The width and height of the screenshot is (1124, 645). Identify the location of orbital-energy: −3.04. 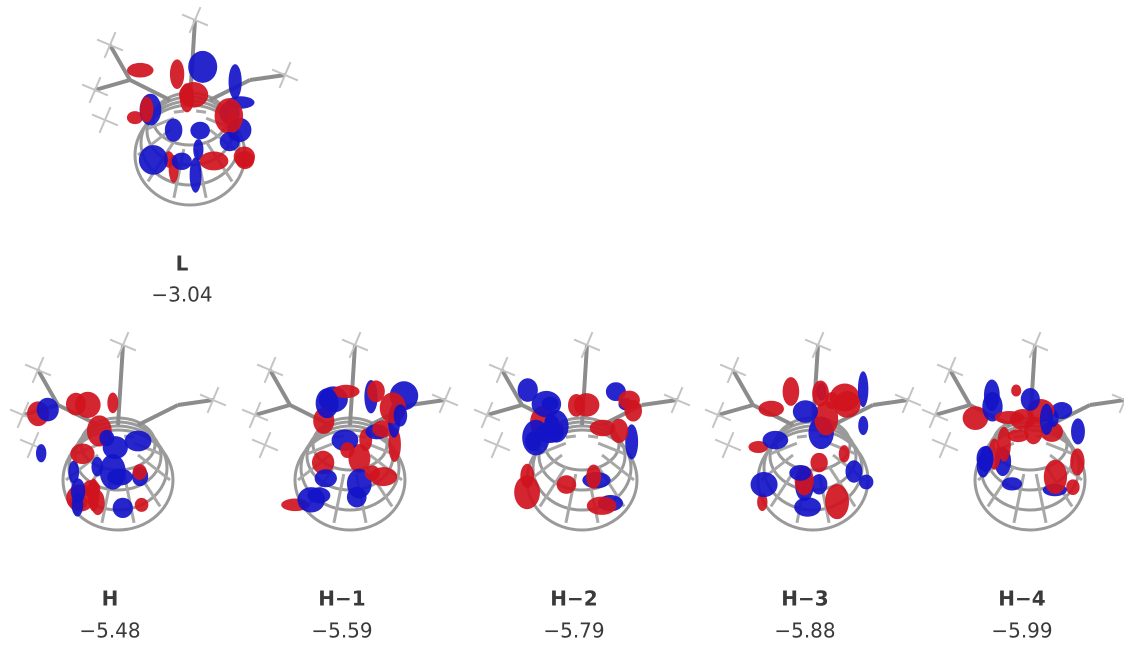
(181, 295).